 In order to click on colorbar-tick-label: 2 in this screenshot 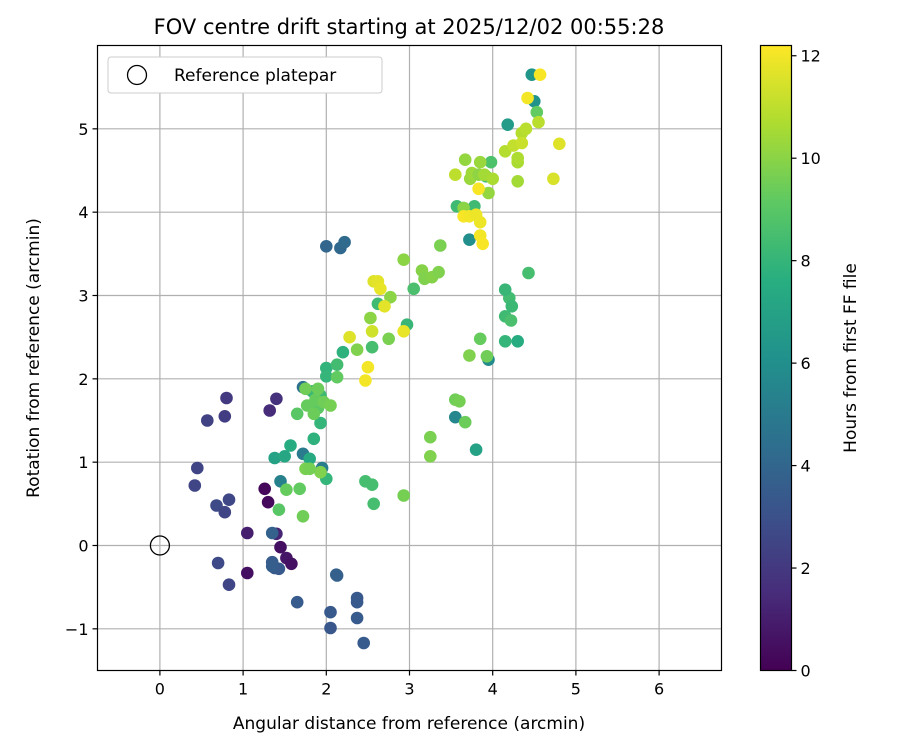, I will do `click(806, 568)`.